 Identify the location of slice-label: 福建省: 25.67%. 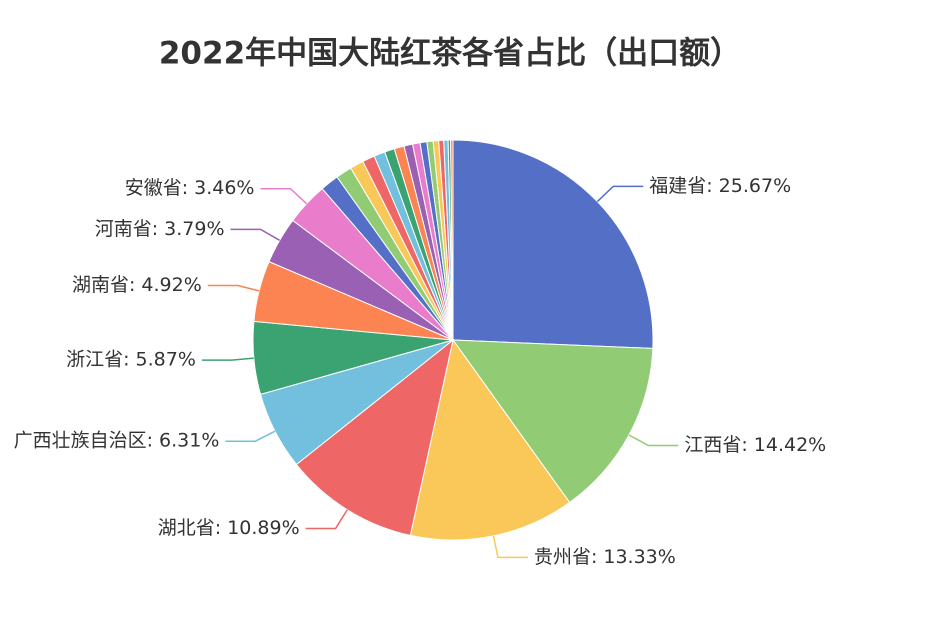
(720, 186).